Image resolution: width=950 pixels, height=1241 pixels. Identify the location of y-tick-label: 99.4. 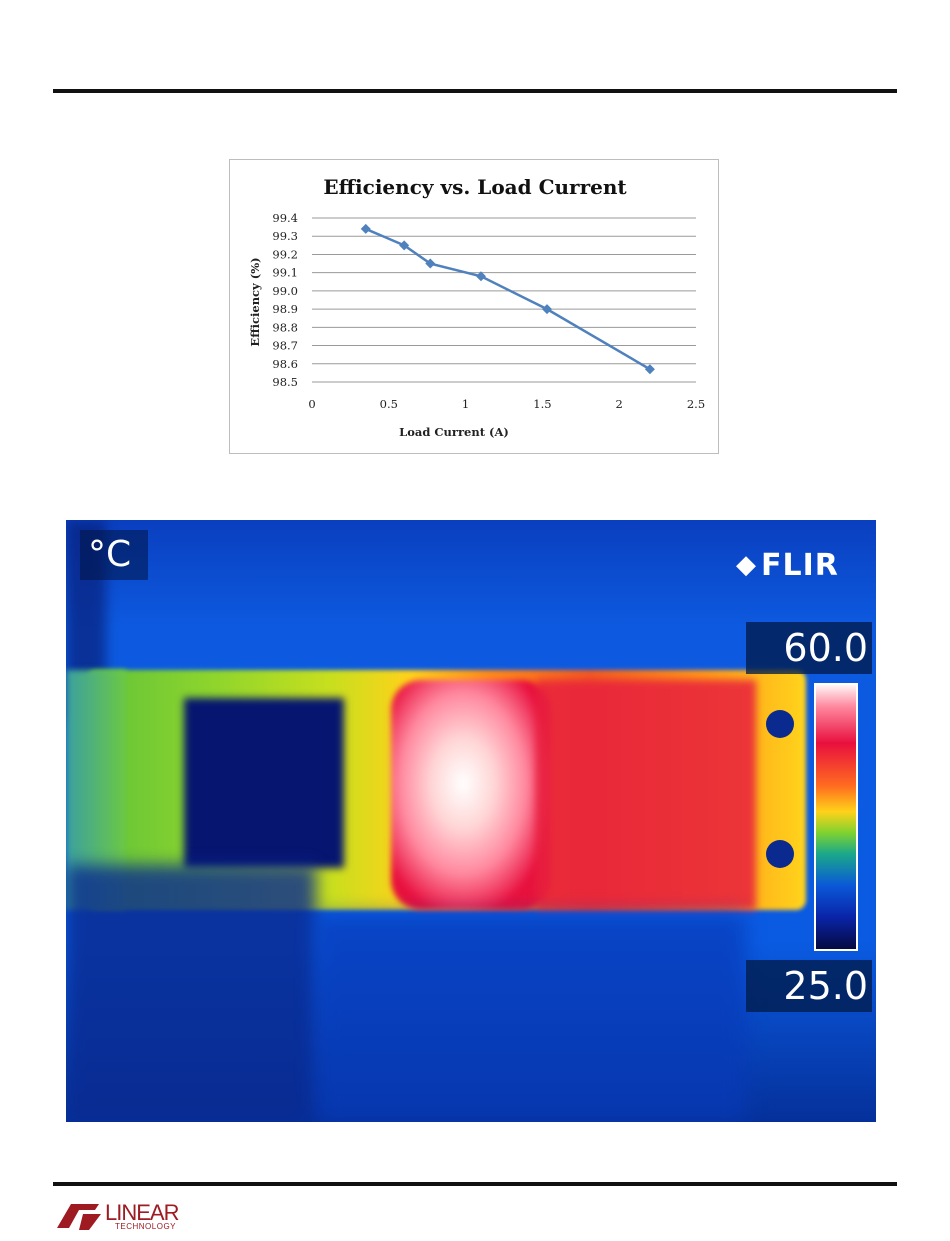
(285, 218).